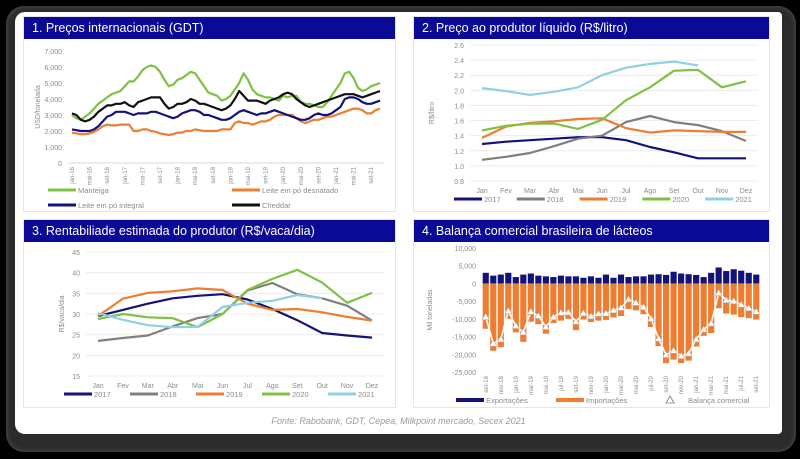 The image size is (800, 459). What do you see at coordinates (168, 394) in the screenshot?
I see `legend-label: 2018` at bounding box center [168, 394].